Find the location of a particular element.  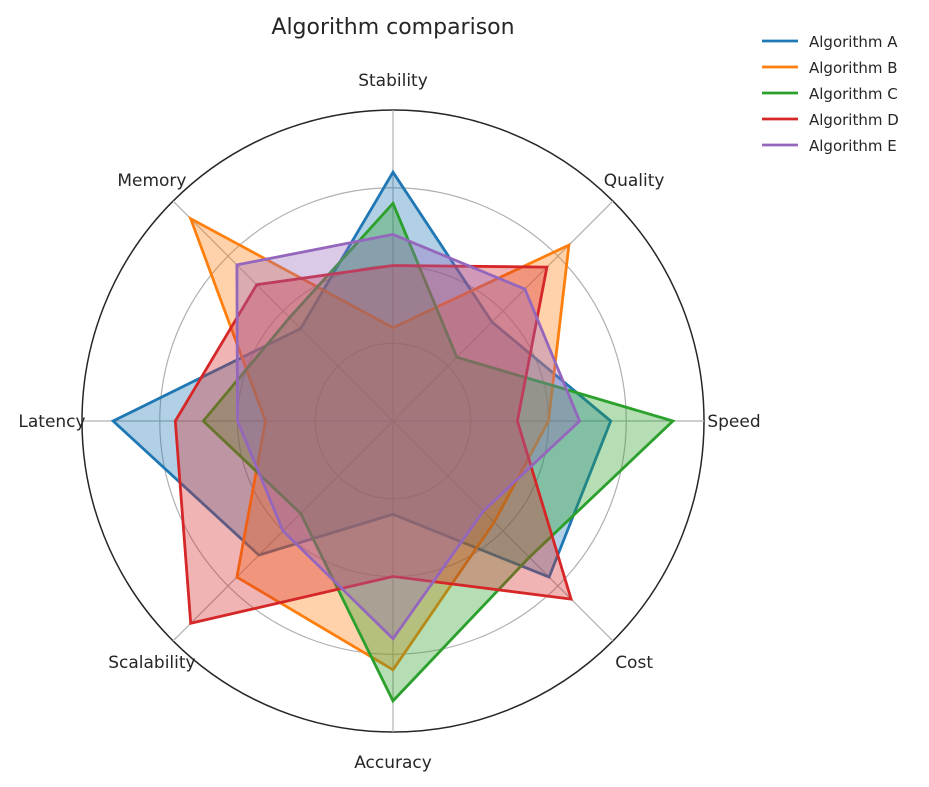

legend-label: Algorithm E is located at coordinates (853, 146).